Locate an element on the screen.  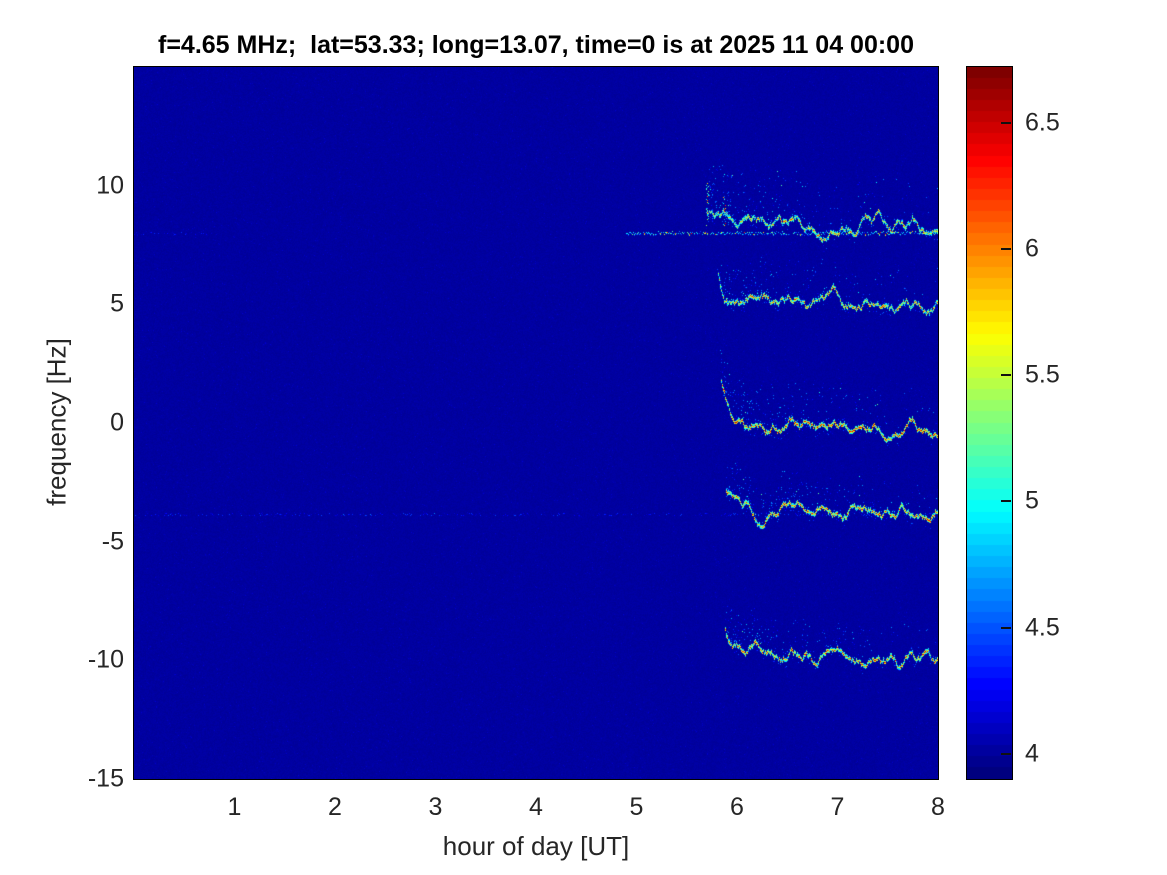
colorbar-tick-label: 6 is located at coordinates (1032, 248).